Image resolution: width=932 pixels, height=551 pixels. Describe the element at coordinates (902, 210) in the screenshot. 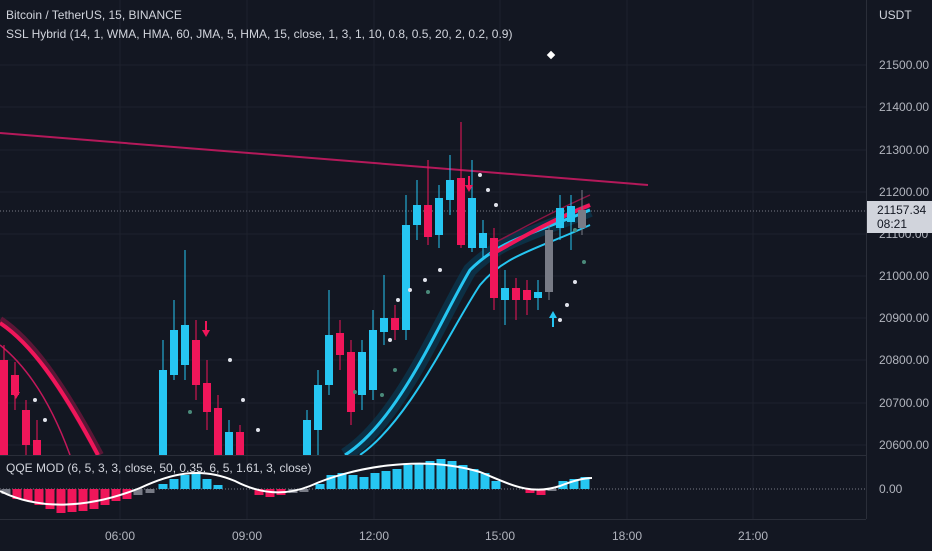

I see `last-price-value: 21157.34` at that location.